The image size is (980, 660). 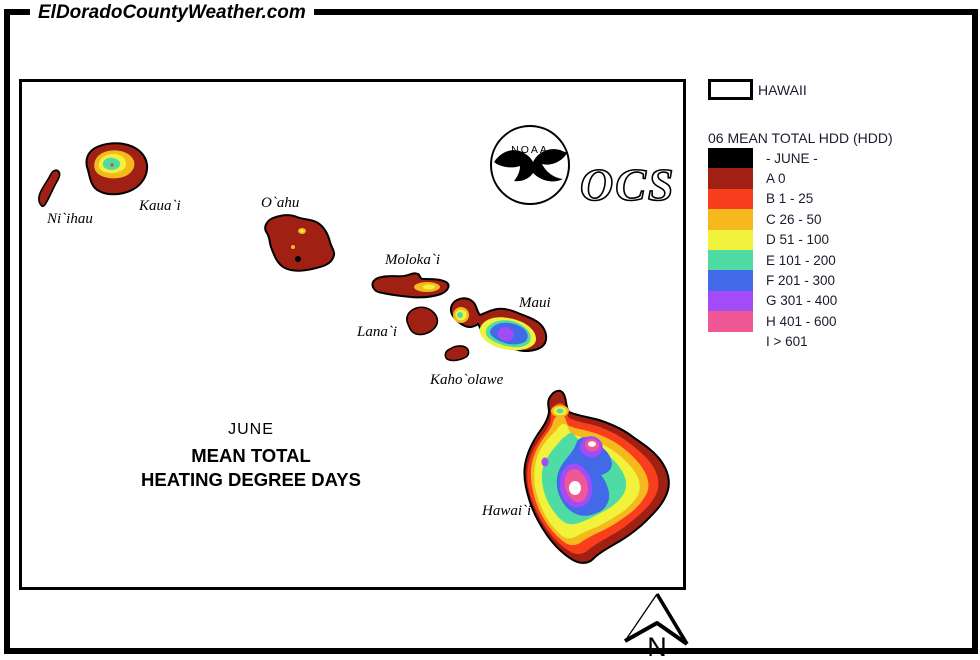 I want to click on legend-row: G 301 - 400, so click(x=773, y=301).